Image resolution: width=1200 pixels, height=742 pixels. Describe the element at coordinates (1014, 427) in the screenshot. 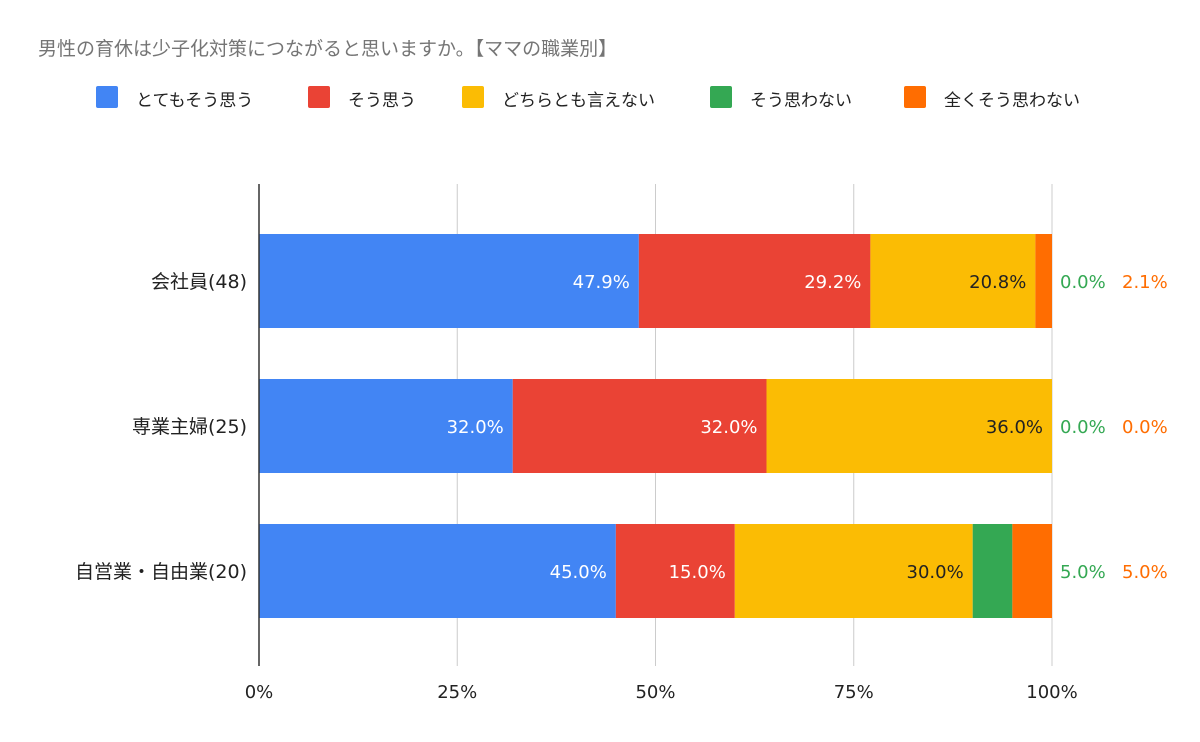

I see `data-label: 36.0%` at that location.